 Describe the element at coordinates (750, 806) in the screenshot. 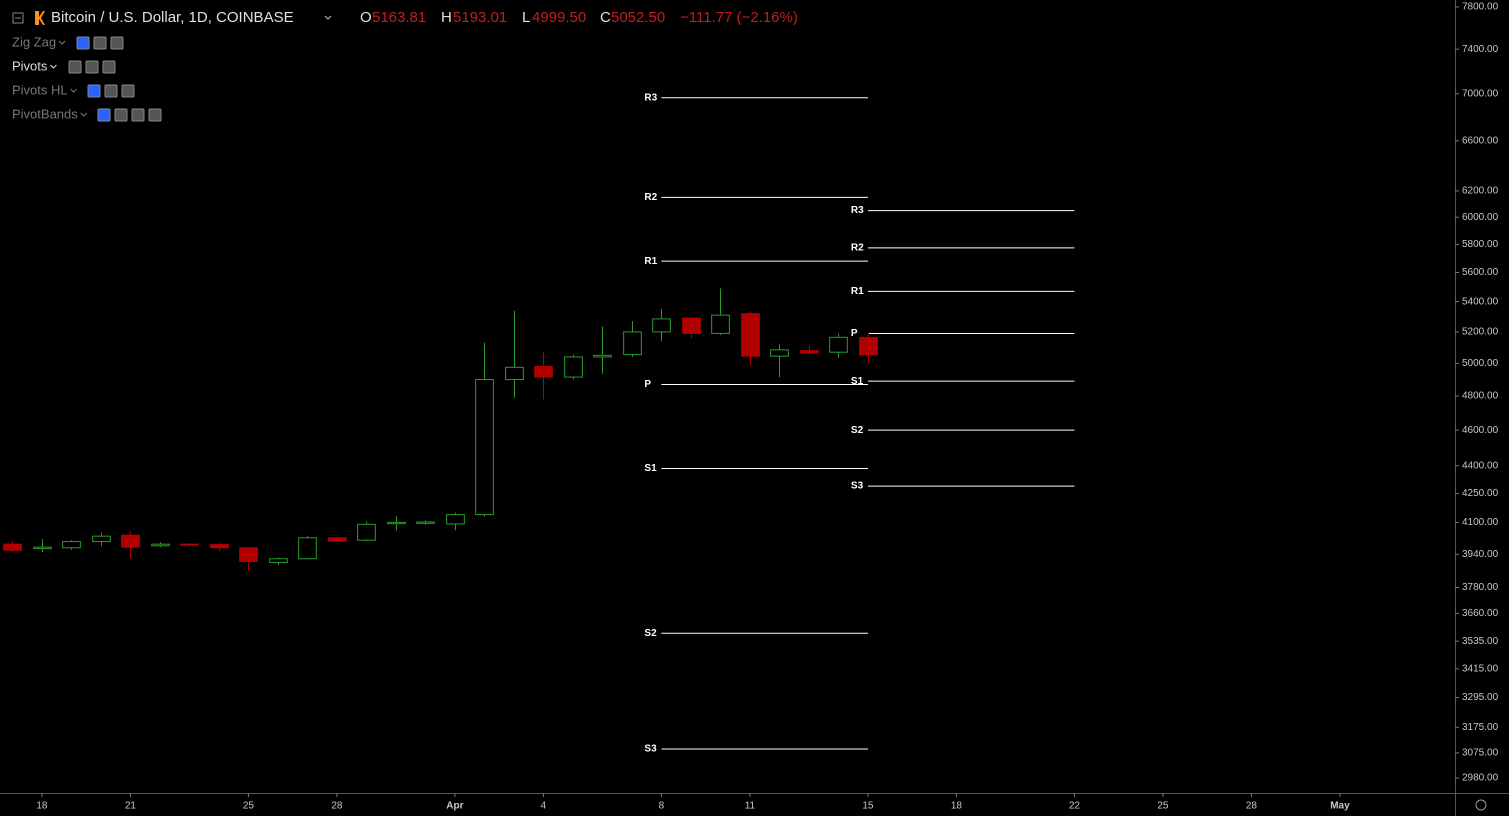

I see `x-tick-label: 11` at that location.